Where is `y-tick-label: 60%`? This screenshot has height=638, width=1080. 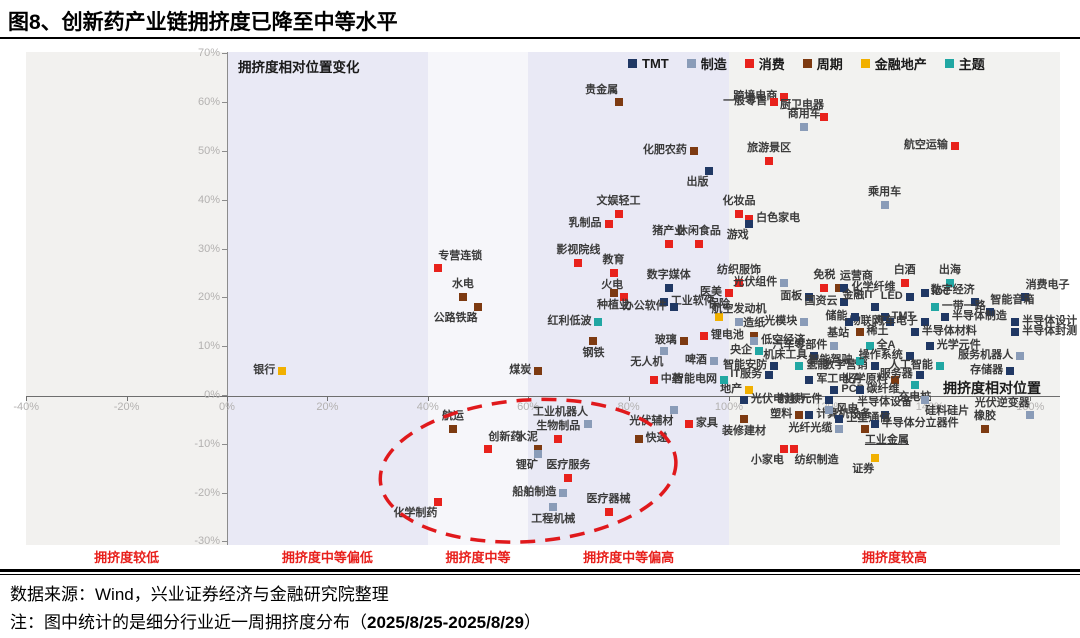
y-tick-label: 60% is located at coordinates (208, 102).